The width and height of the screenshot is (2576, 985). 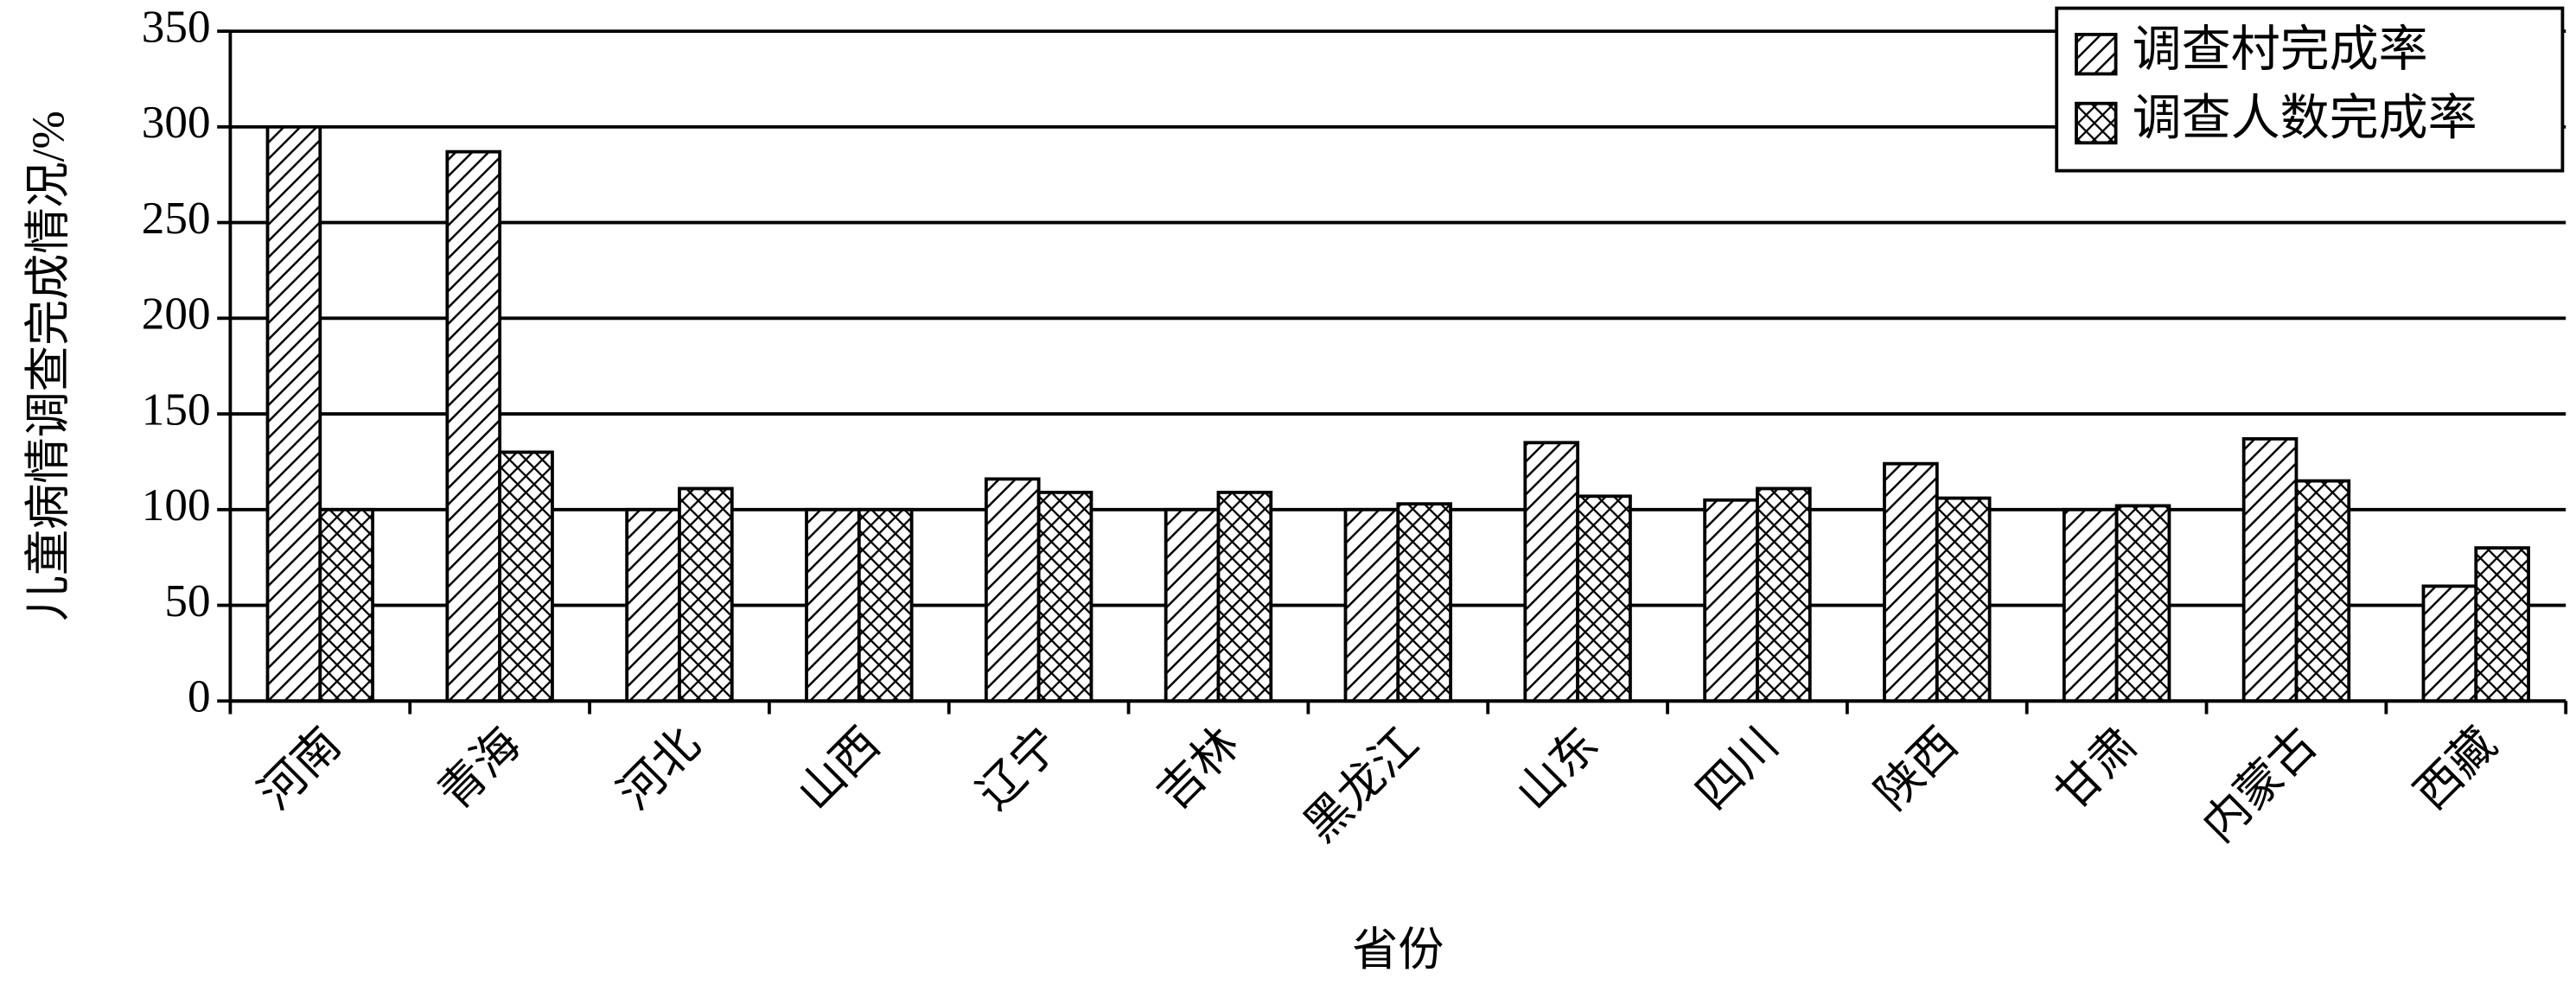 I want to click on x-tick-label: 青海, so click(x=479, y=768).